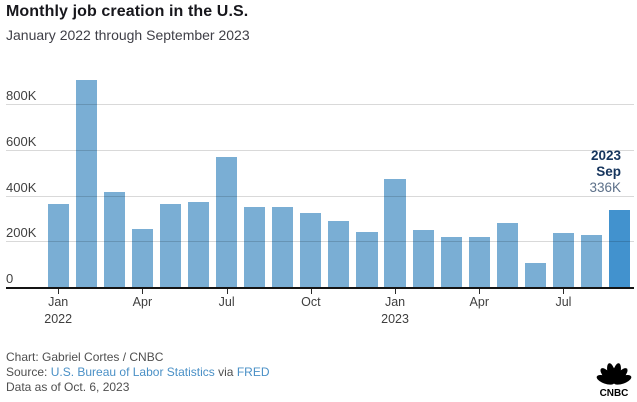  I want to click on y-axis-label-200K: 200K, so click(21, 233).